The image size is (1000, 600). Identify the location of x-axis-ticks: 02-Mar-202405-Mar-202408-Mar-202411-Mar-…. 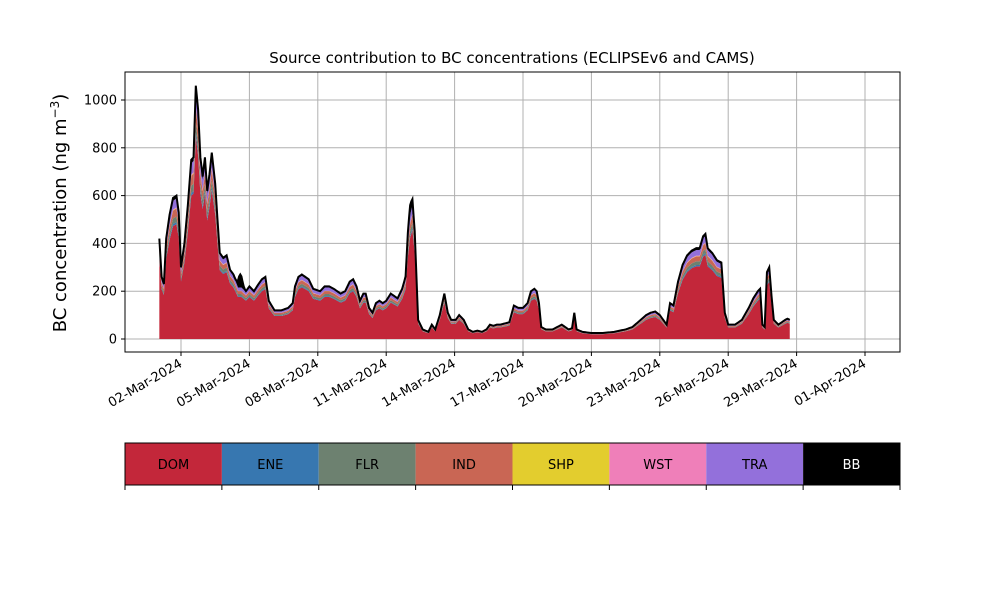
(487, 381).